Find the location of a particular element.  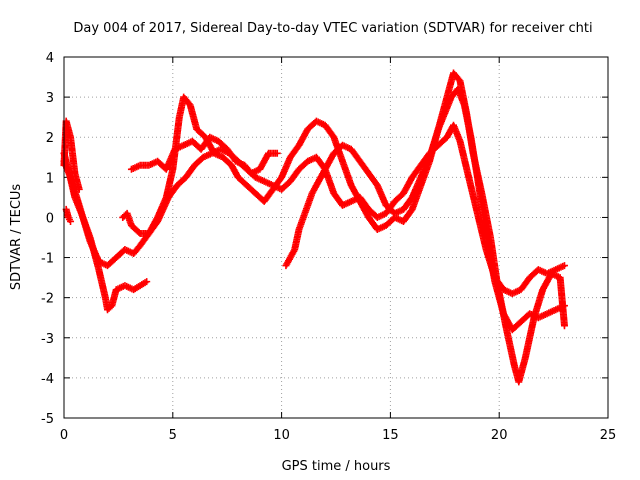

y-tick-label: -2 is located at coordinates (47, 299).